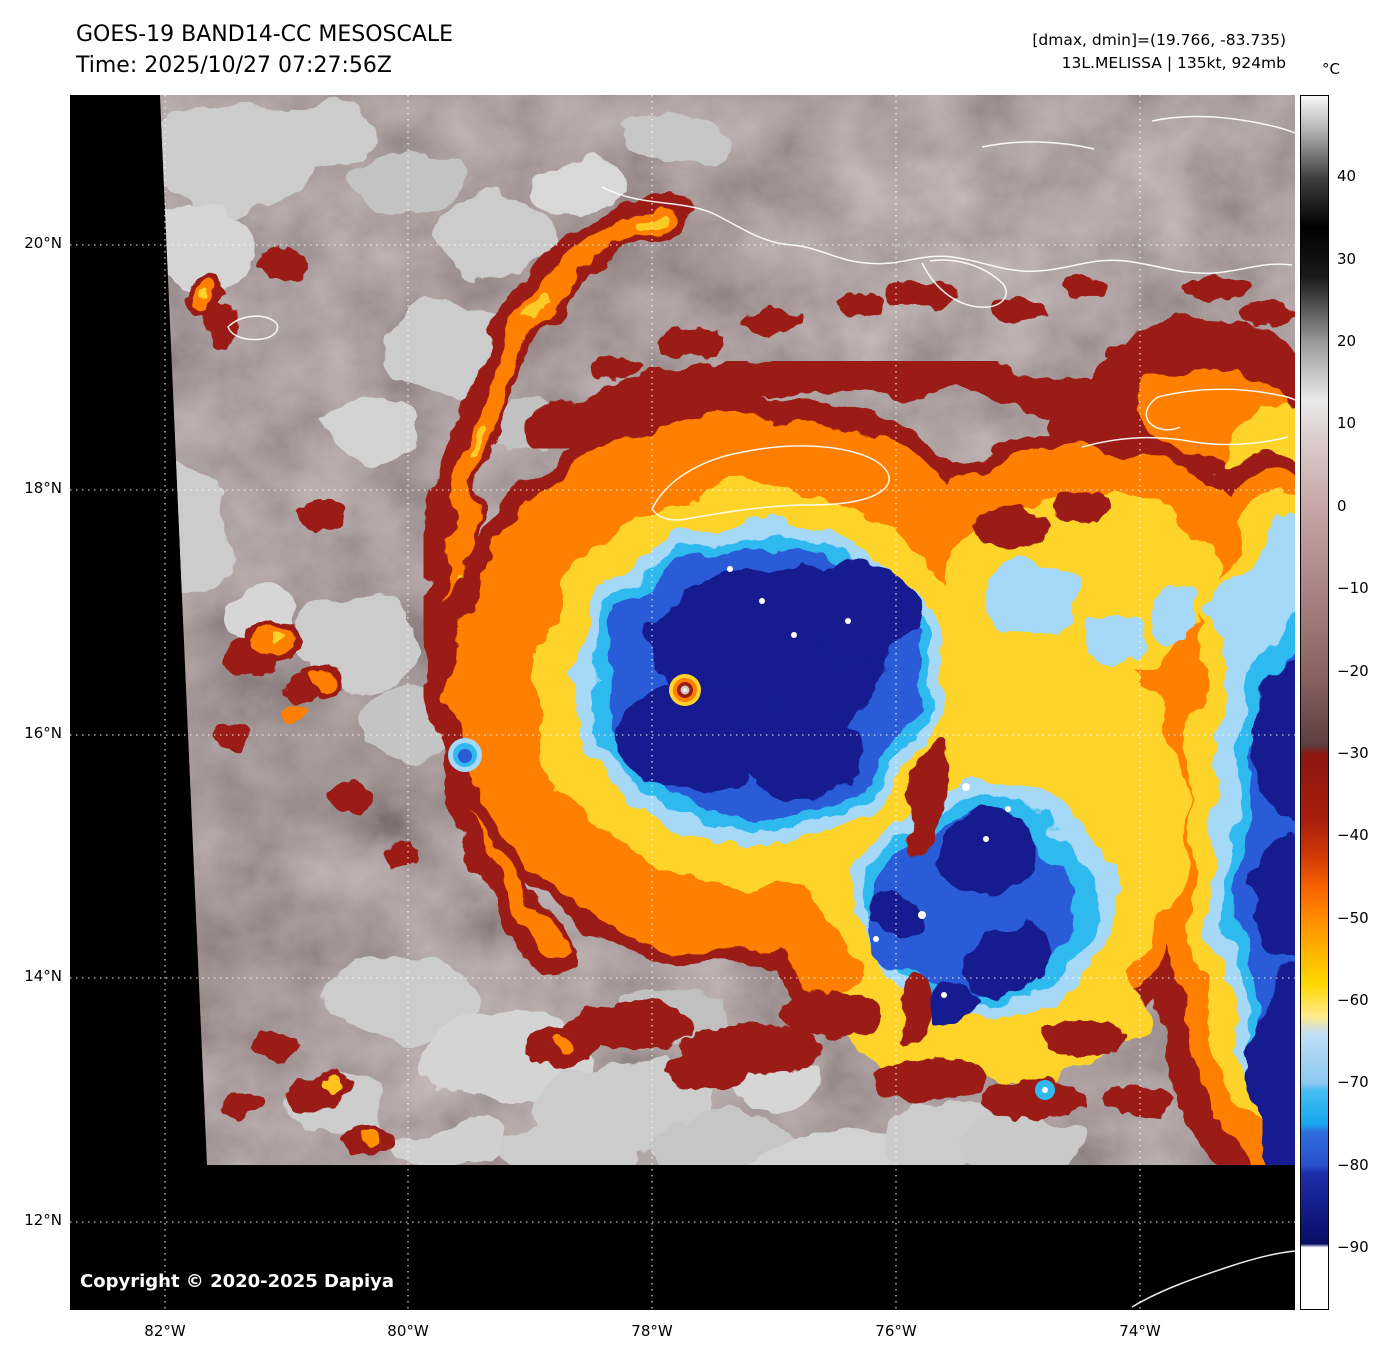  I want to click on coastline-cuba-north, so click(1223, 124).